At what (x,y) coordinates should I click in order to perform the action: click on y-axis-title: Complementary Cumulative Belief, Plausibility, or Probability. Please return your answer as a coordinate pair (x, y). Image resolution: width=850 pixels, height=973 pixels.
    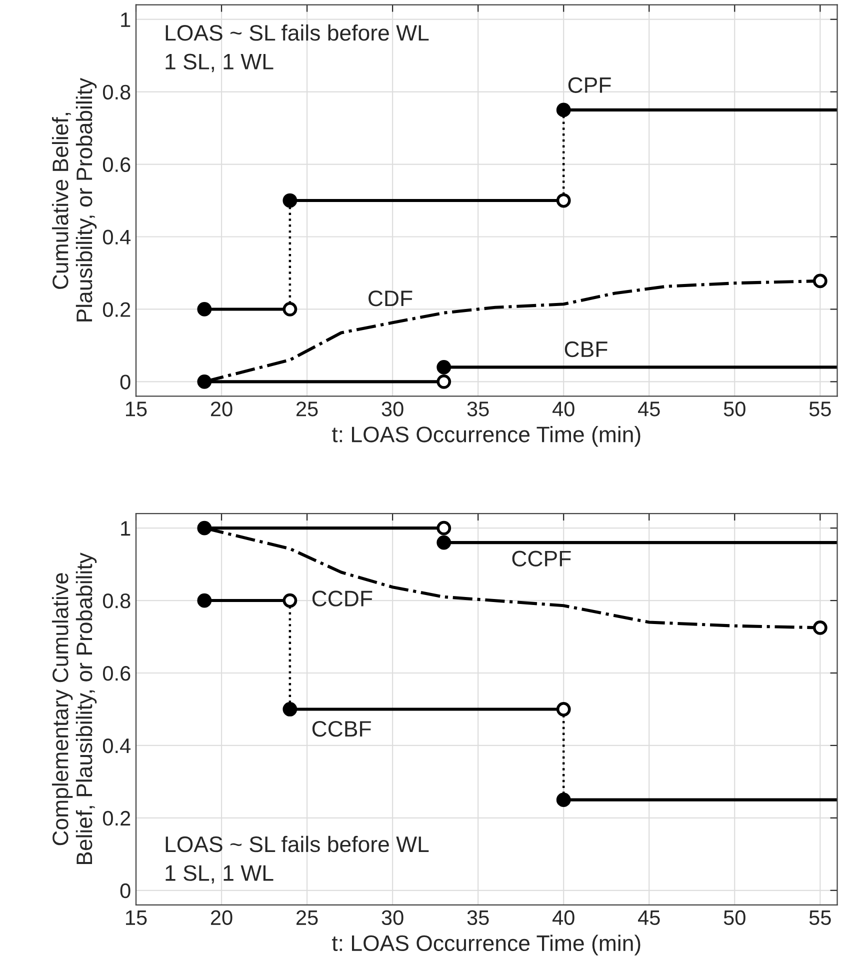
    Looking at the image, I should click on (74, 708).